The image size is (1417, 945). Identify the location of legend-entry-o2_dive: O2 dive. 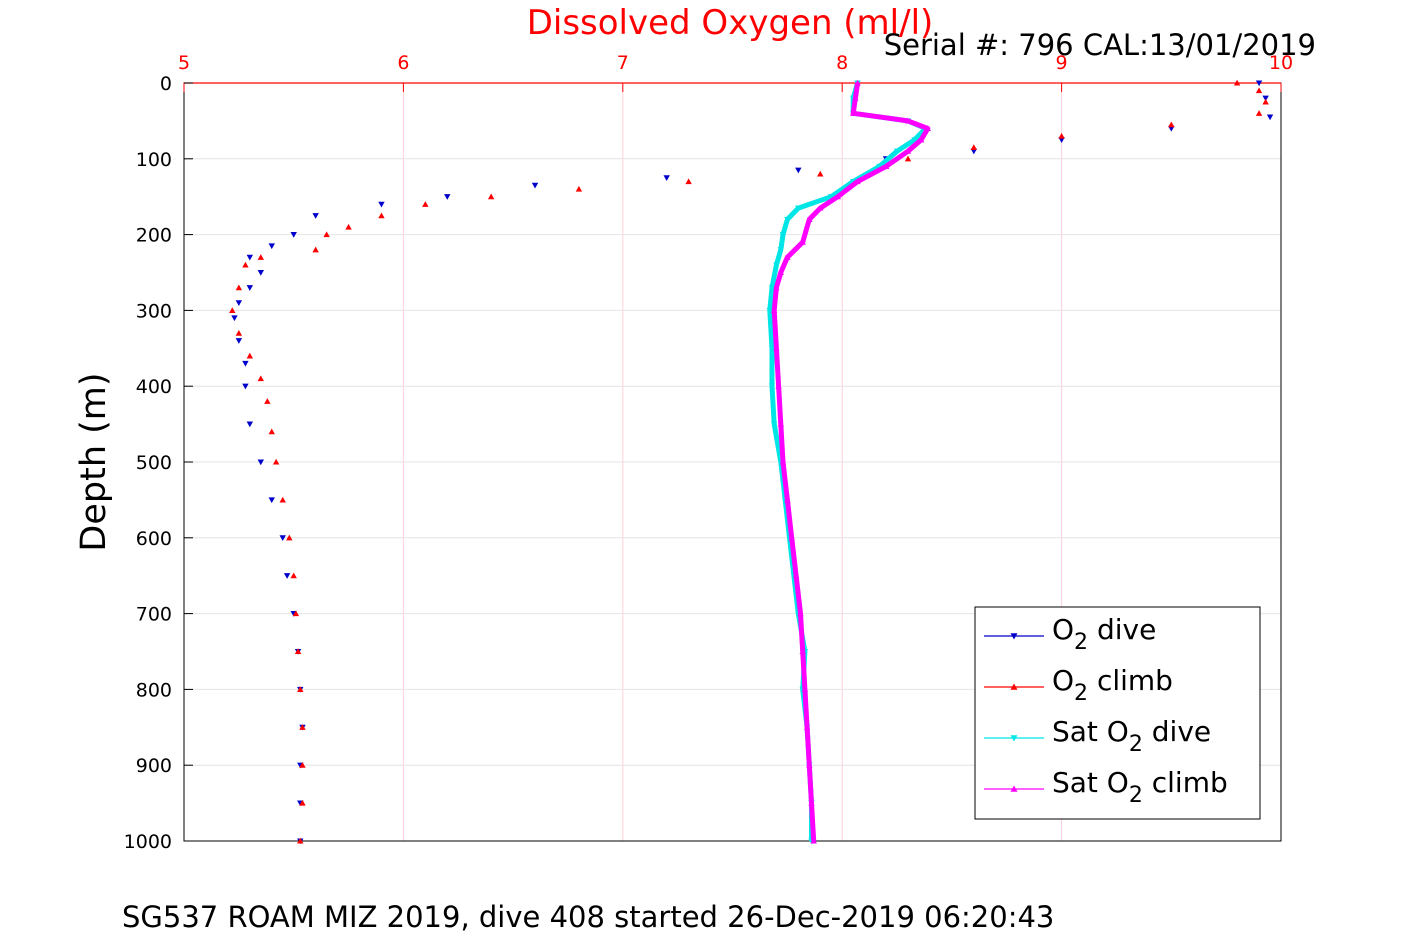
(1070, 634).